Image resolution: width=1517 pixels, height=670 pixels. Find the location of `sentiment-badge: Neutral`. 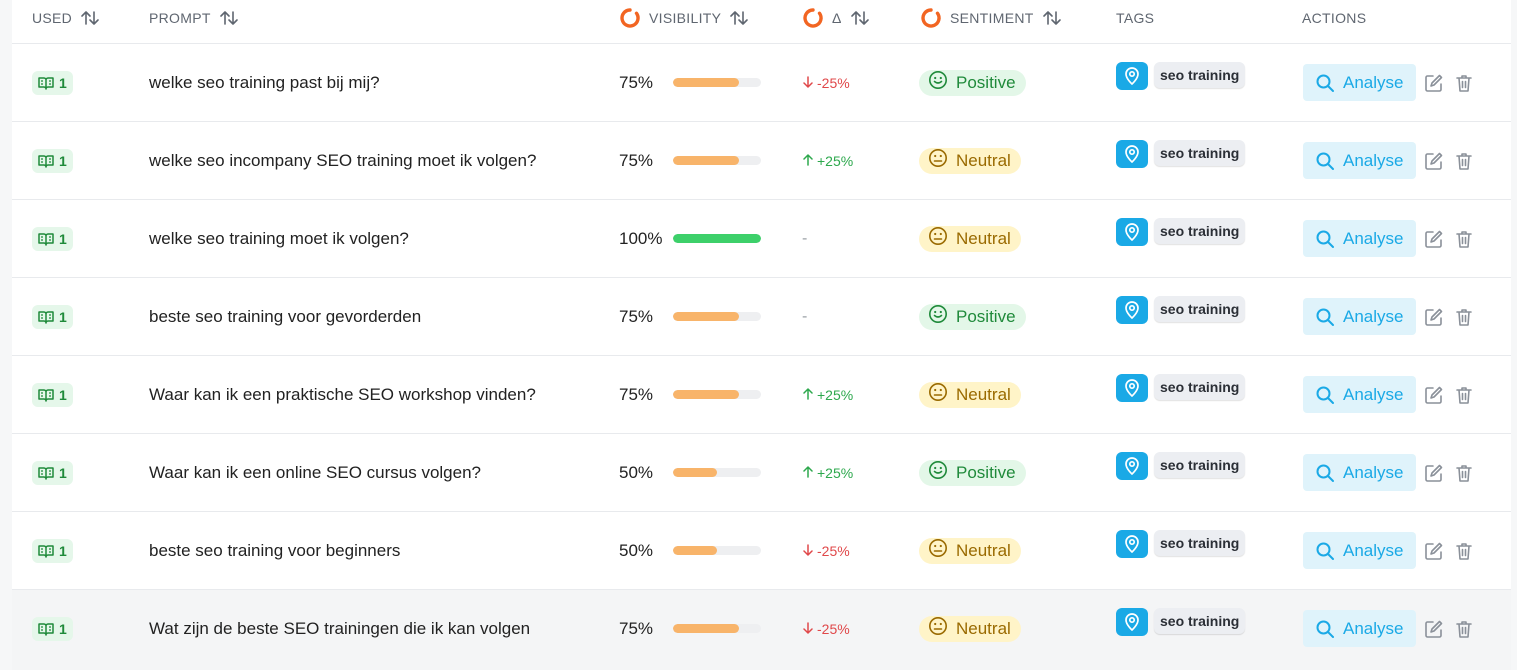

sentiment-badge: Neutral is located at coordinates (970, 550).